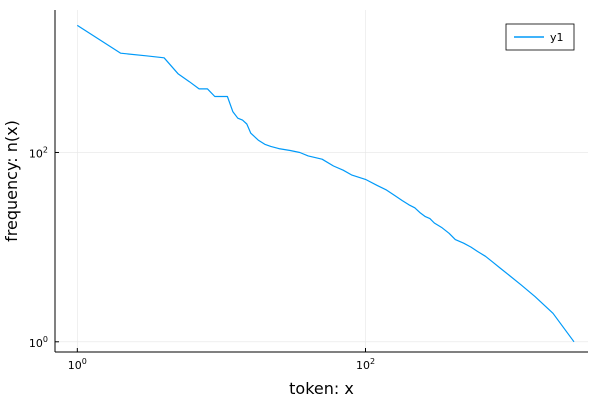  I want to click on y-tick-label: 10⁰, so click(38, 342).